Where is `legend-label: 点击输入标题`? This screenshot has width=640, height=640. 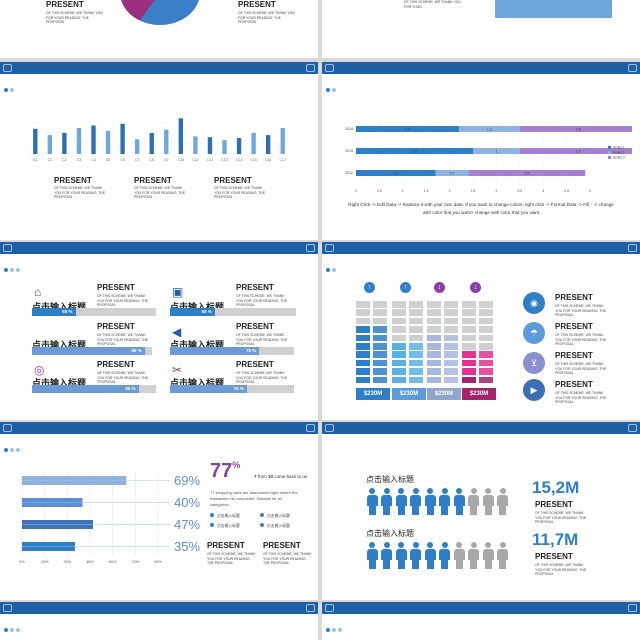
legend-label: 点击输入标题 is located at coordinates (278, 526).